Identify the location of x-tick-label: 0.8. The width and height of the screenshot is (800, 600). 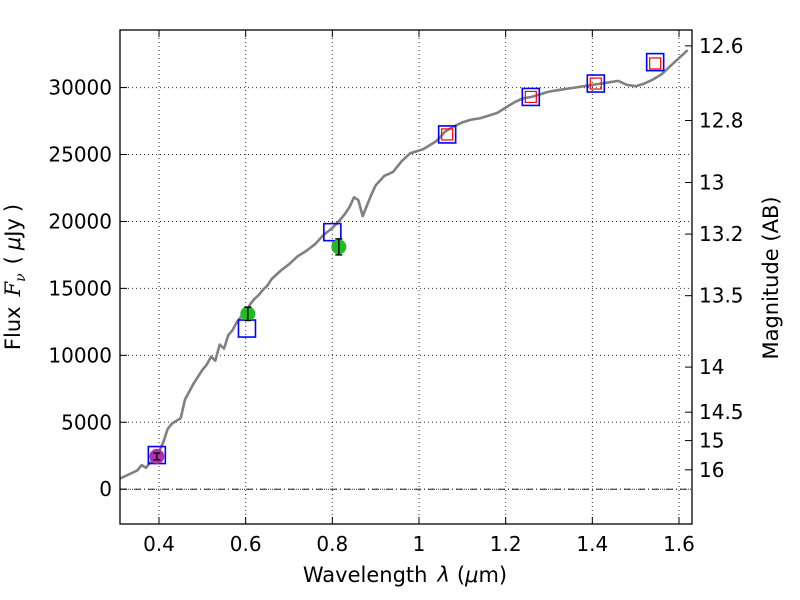
(332, 544).